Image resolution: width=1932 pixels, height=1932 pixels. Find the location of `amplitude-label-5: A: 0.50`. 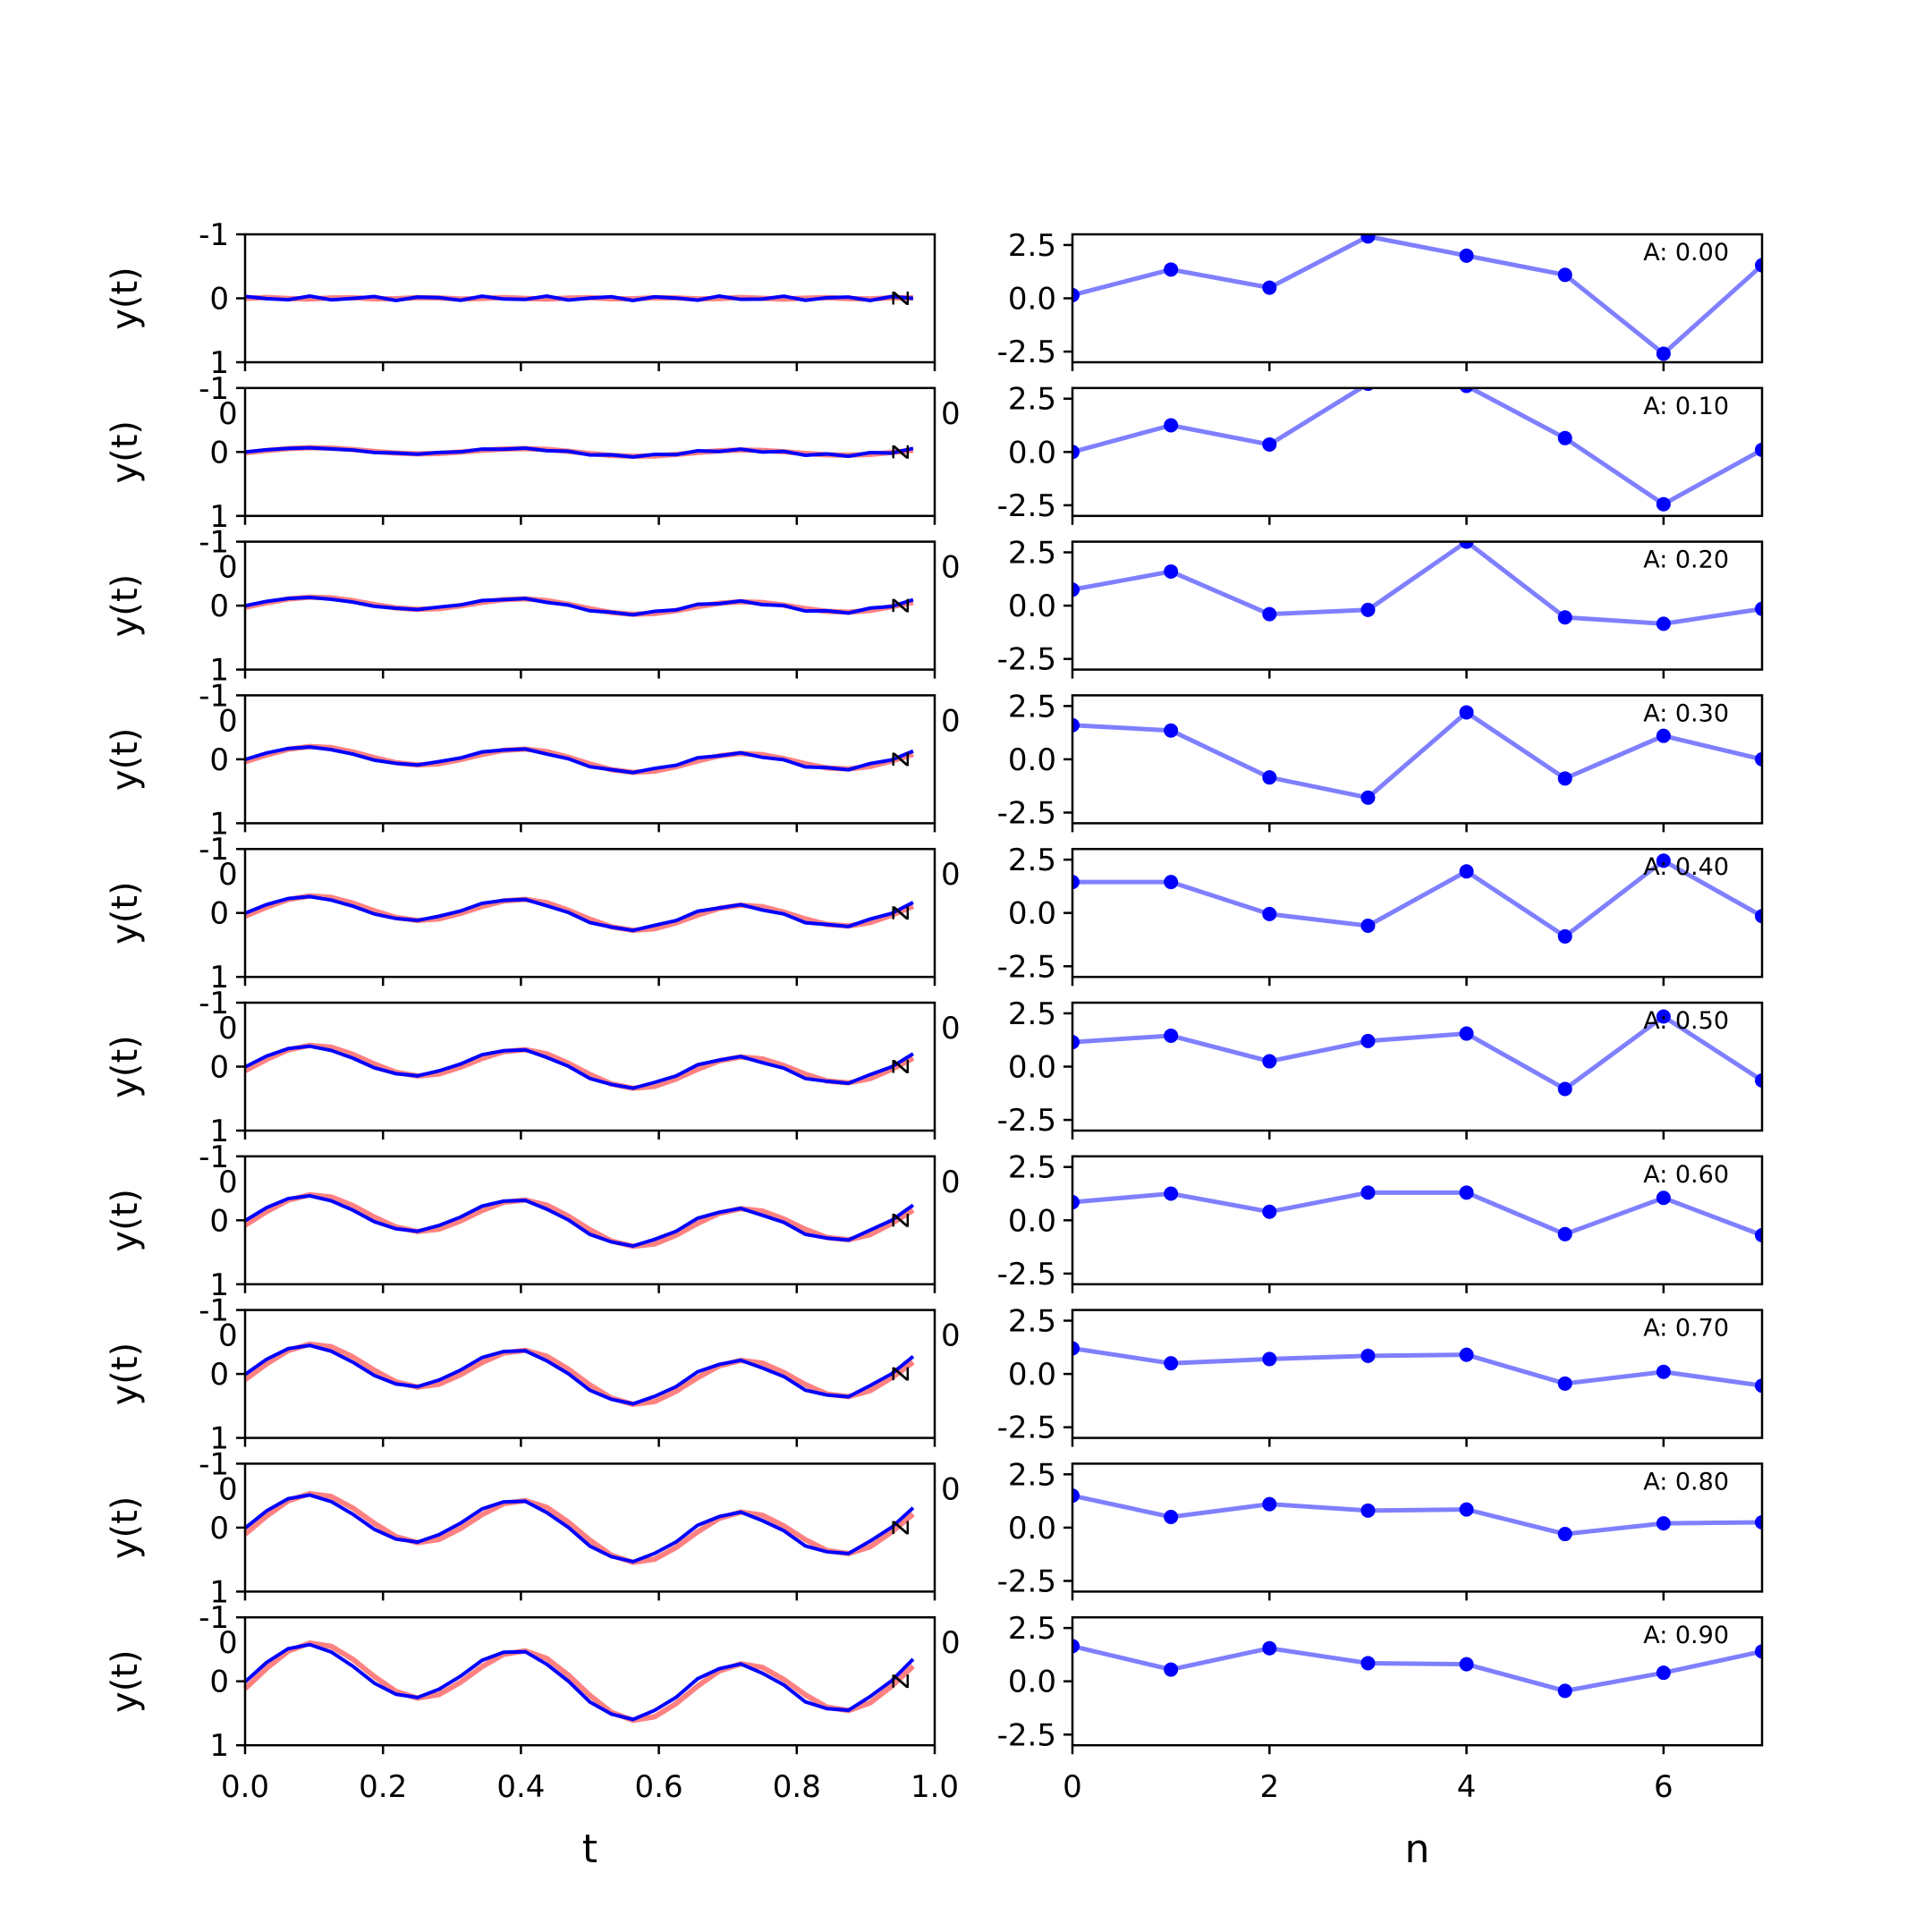

amplitude-label-5: A: 0.50 is located at coordinates (1686, 1021).